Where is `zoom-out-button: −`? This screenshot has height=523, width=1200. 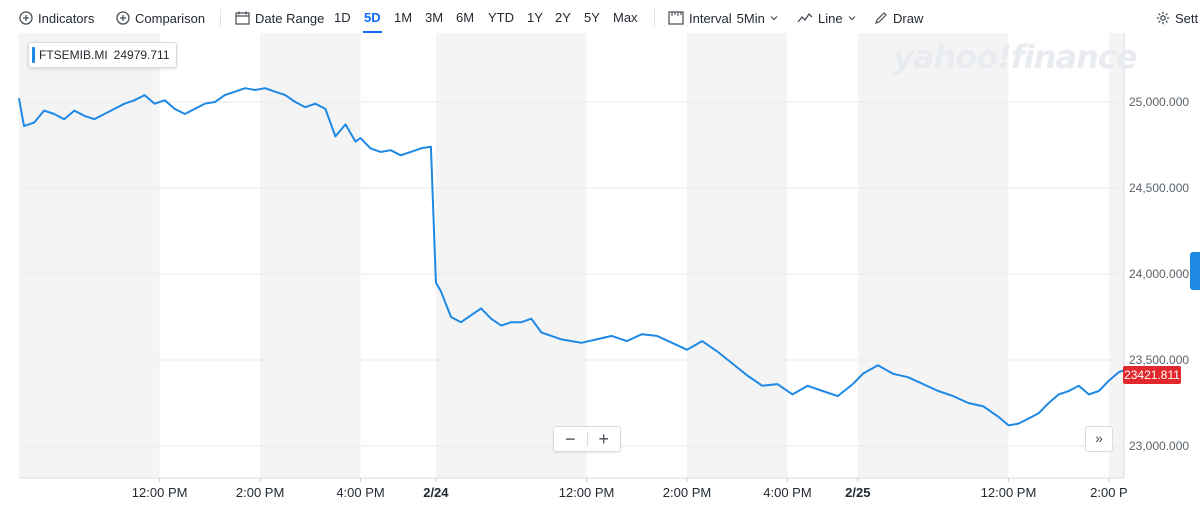
zoom-out-button: − is located at coordinates (570, 439).